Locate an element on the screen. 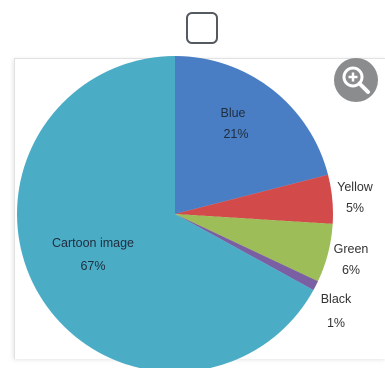 The image size is (385, 368). zoom-in-button is located at coordinates (356, 80).